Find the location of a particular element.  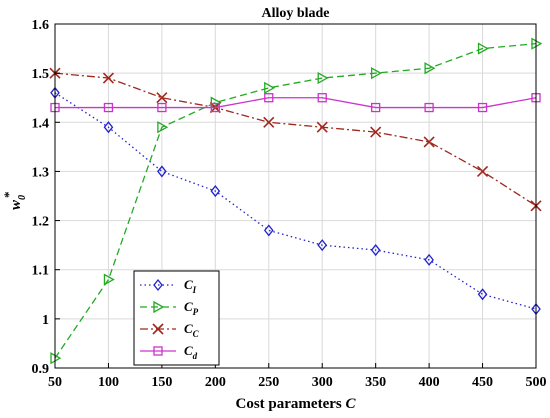

y-tick-label: 1.3 is located at coordinates (41, 172).